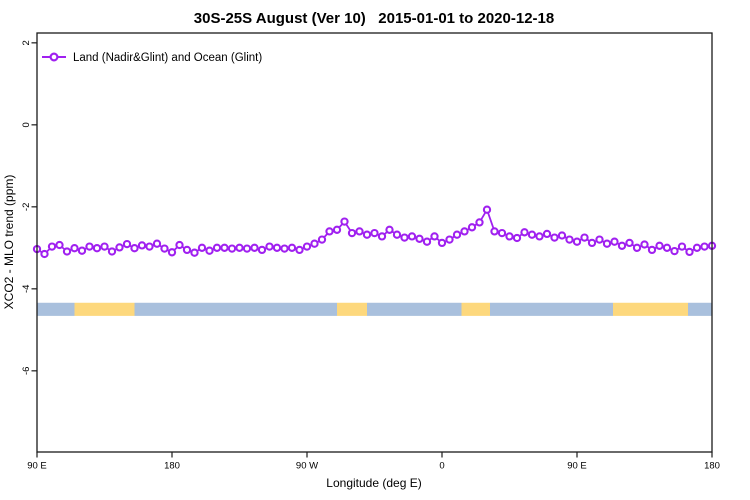  What do you see at coordinates (26, 371) in the screenshot?
I see `y-tick-label: -6` at bounding box center [26, 371].